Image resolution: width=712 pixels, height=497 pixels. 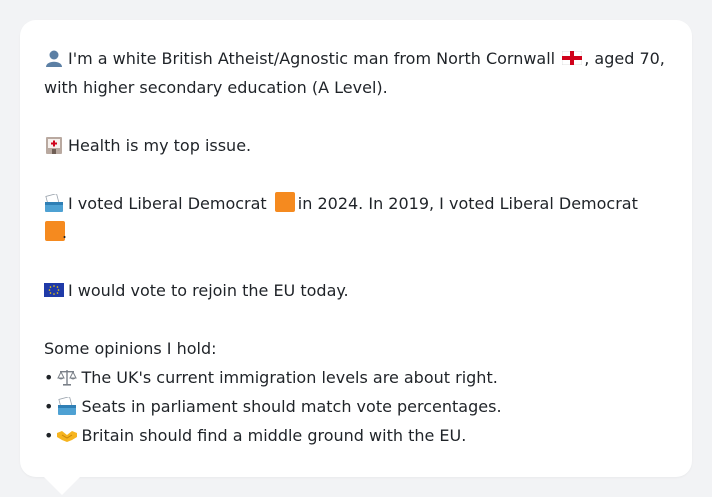 What do you see at coordinates (160, 145) in the screenshot?
I see `health-text: Health is my top issue.` at bounding box center [160, 145].